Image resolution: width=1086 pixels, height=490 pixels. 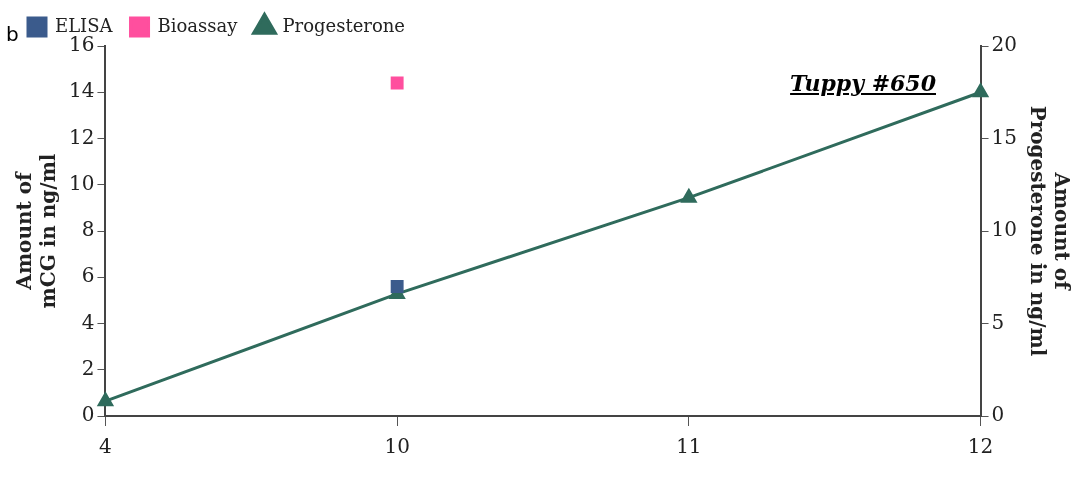 What do you see at coordinates (998, 321) in the screenshot?
I see `y2-tick-label: 5` at bounding box center [998, 321].